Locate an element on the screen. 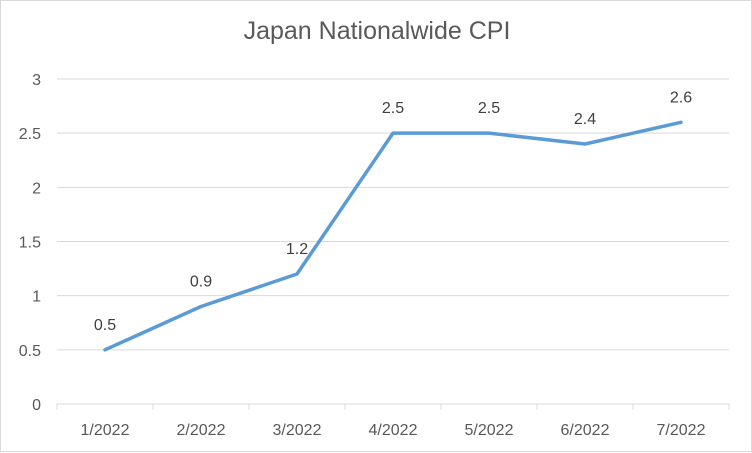 This screenshot has height=453, width=752. y-axis-ticks: 0 0.5 1 1.5 2 2.5 3 is located at coordinates (30, 243).